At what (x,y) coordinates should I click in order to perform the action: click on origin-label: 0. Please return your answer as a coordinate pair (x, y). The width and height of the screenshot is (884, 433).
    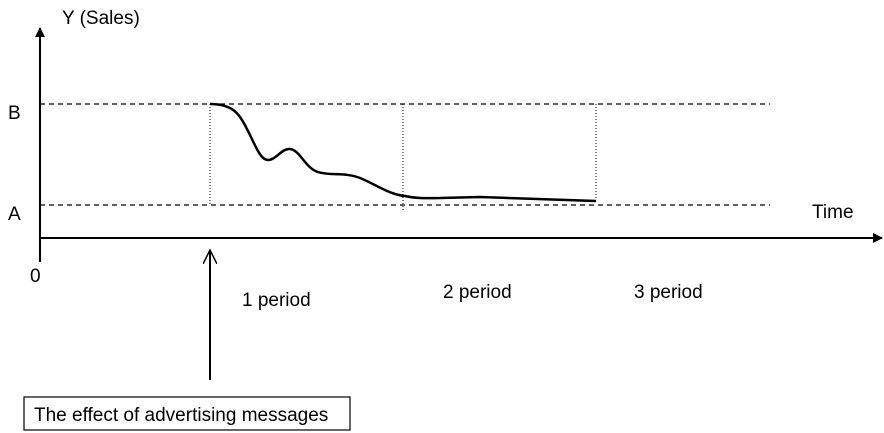
    Looking at the image, I should click on (35, 276).